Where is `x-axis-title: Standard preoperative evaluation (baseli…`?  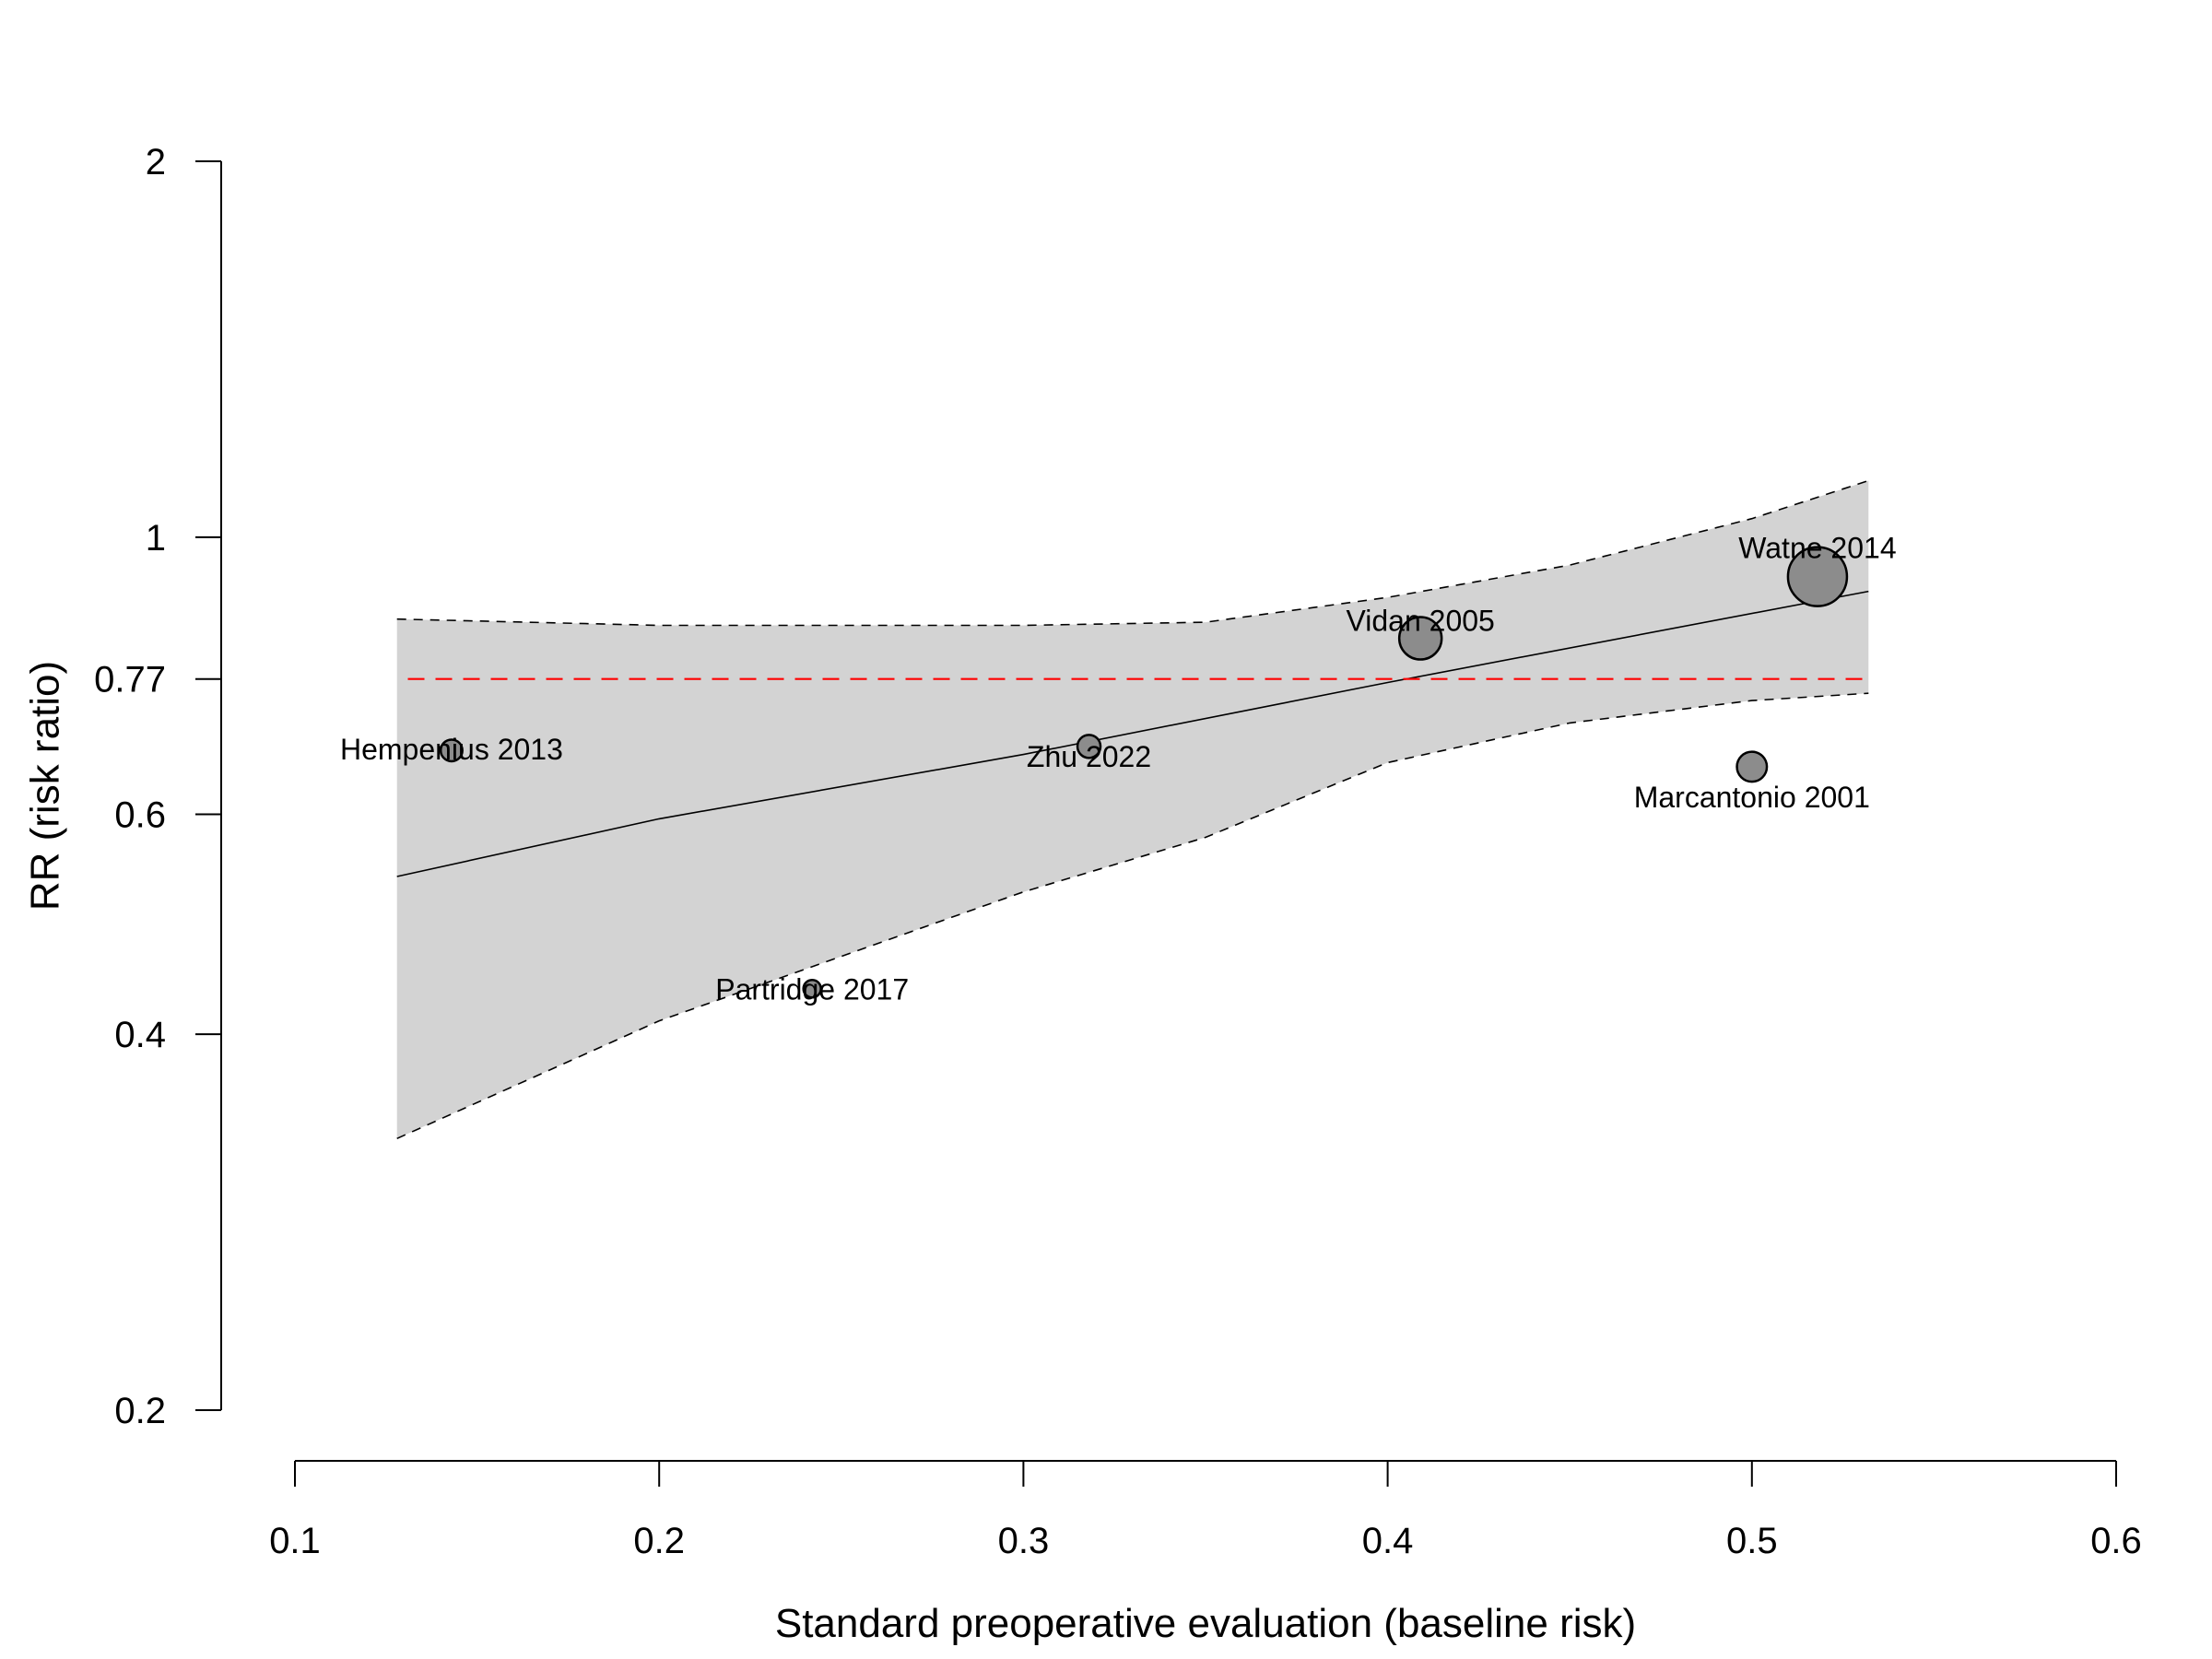
x-axis-title: Standard preoperative evaluation (baseli… is located at coordinates (1205, 1623).